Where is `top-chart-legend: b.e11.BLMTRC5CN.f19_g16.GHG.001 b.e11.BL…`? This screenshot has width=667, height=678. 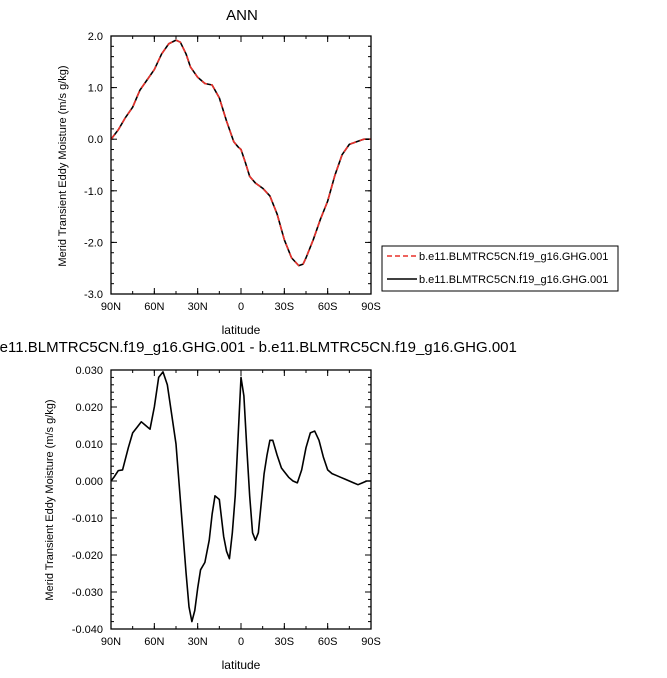
top-chart-legend: b.e11.BLMTRC5CN.f19_g16.GHG.001 b.e11.BL… is located at coordinates (500, 268).